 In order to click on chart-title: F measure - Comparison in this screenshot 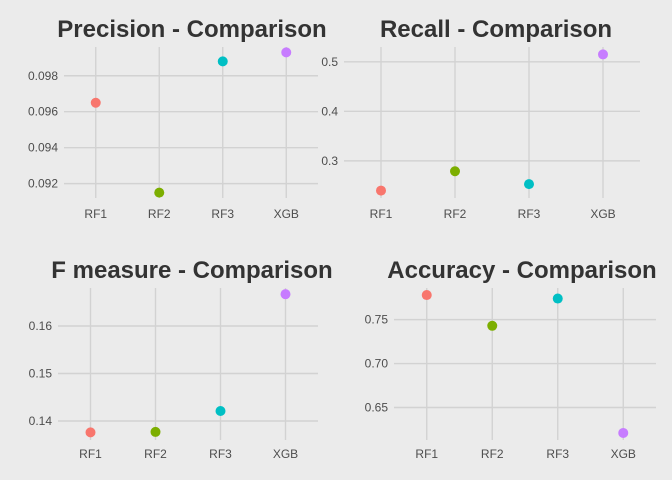, I will do `click(191, 270)`.